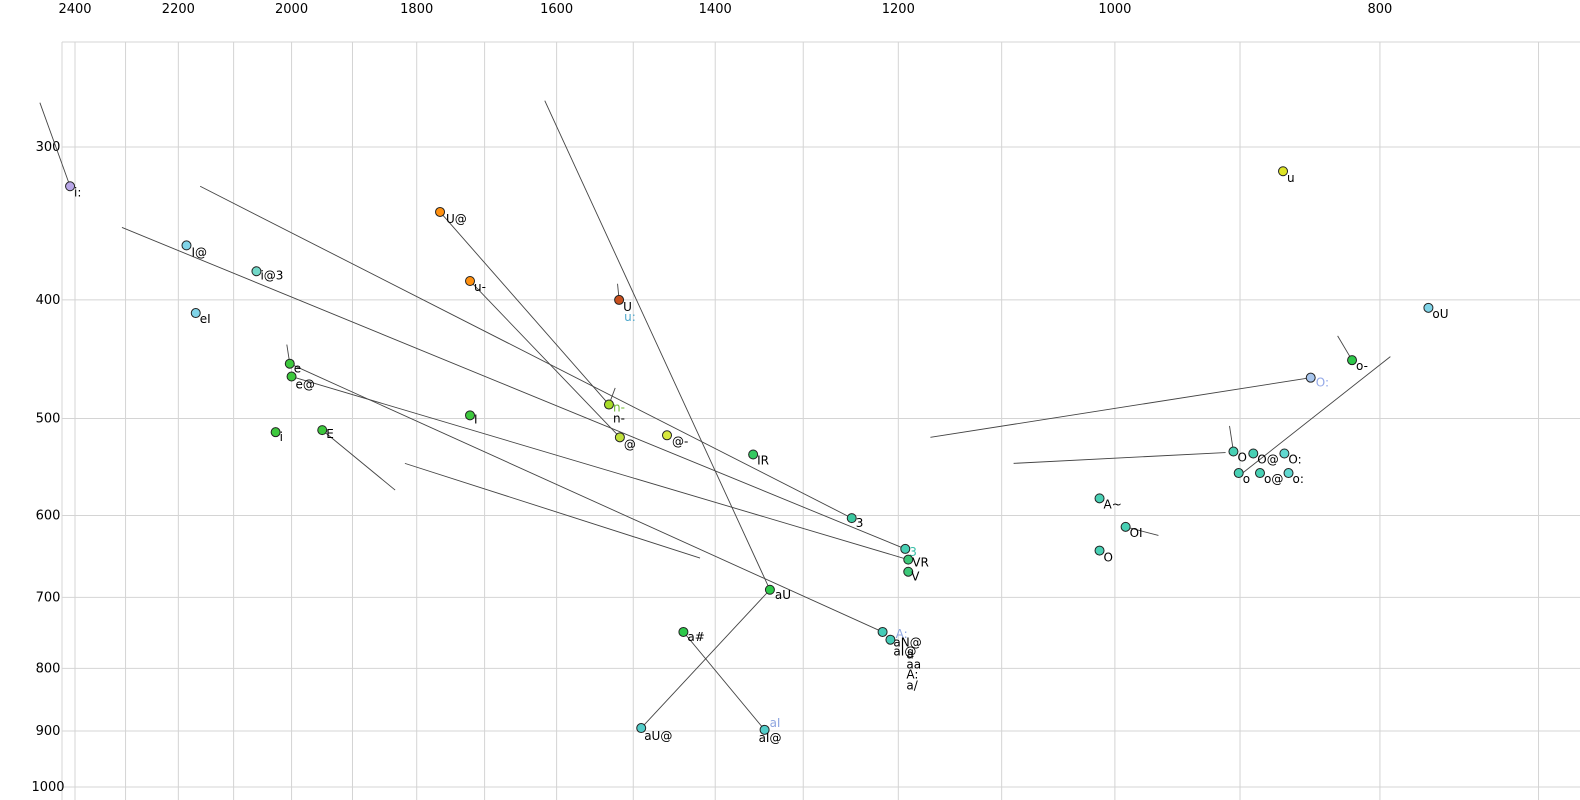 The width and height of the screenshot is (1580, 800). I want to click on vowel-label: E, so click(330, 434).